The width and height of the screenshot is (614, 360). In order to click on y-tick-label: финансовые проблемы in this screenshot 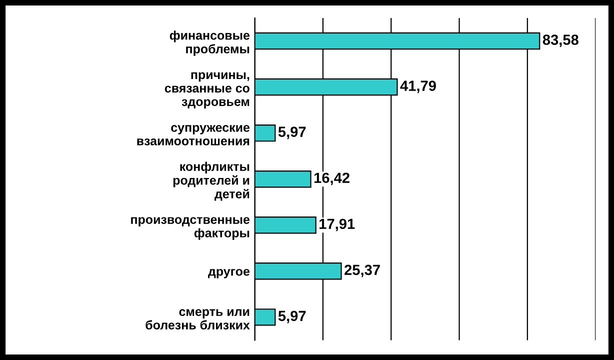, I will do `click(210, 43)`.